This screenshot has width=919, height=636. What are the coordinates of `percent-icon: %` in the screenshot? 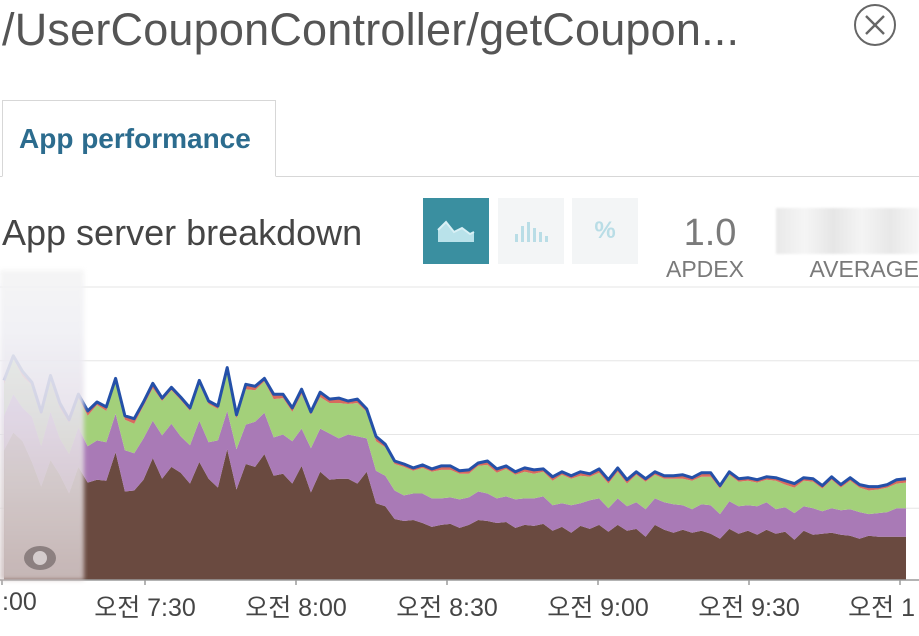 It's located at (605, 230).